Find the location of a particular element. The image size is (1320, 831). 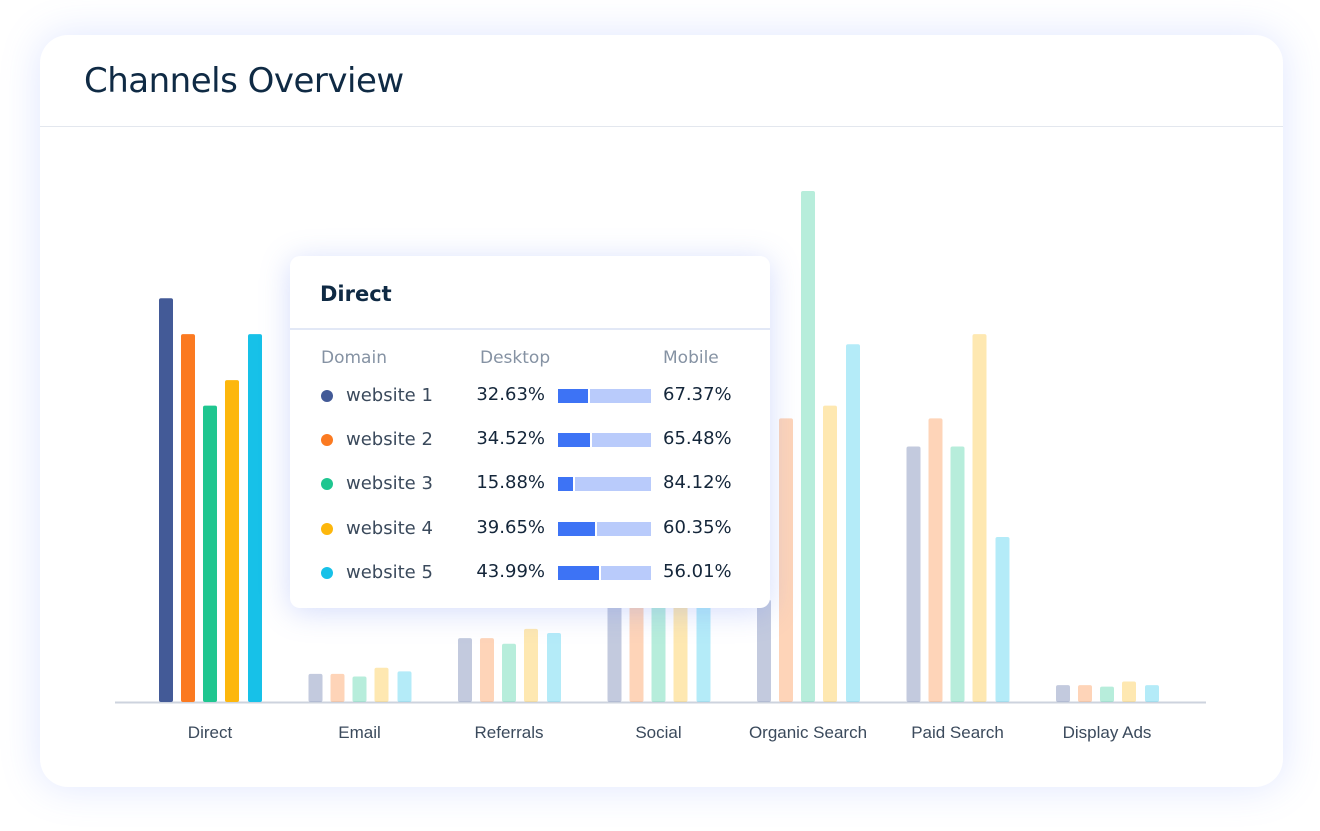

domain-name: website 2 is located at coordinates (389, 440).